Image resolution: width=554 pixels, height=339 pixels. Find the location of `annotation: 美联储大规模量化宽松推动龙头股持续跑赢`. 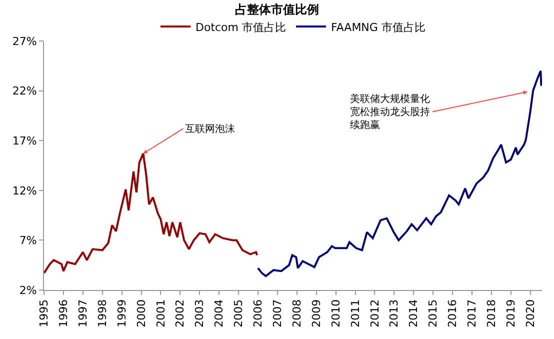

annotation: 美联储大规模量化宽松推动龙头股持续跑赢 is located at coordinates (390, 112).